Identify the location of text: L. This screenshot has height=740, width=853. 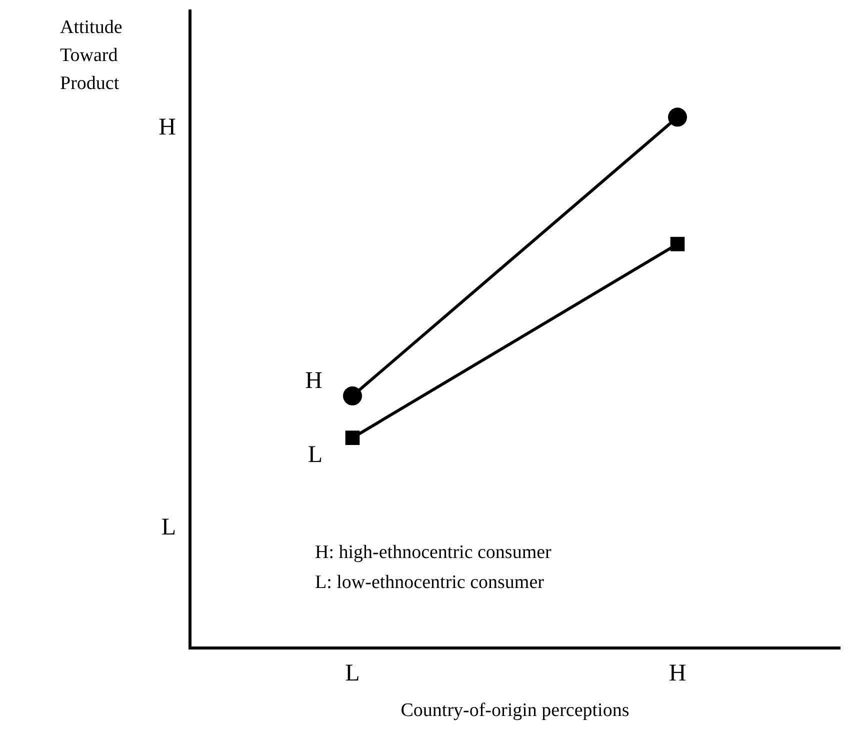
(168, 527).